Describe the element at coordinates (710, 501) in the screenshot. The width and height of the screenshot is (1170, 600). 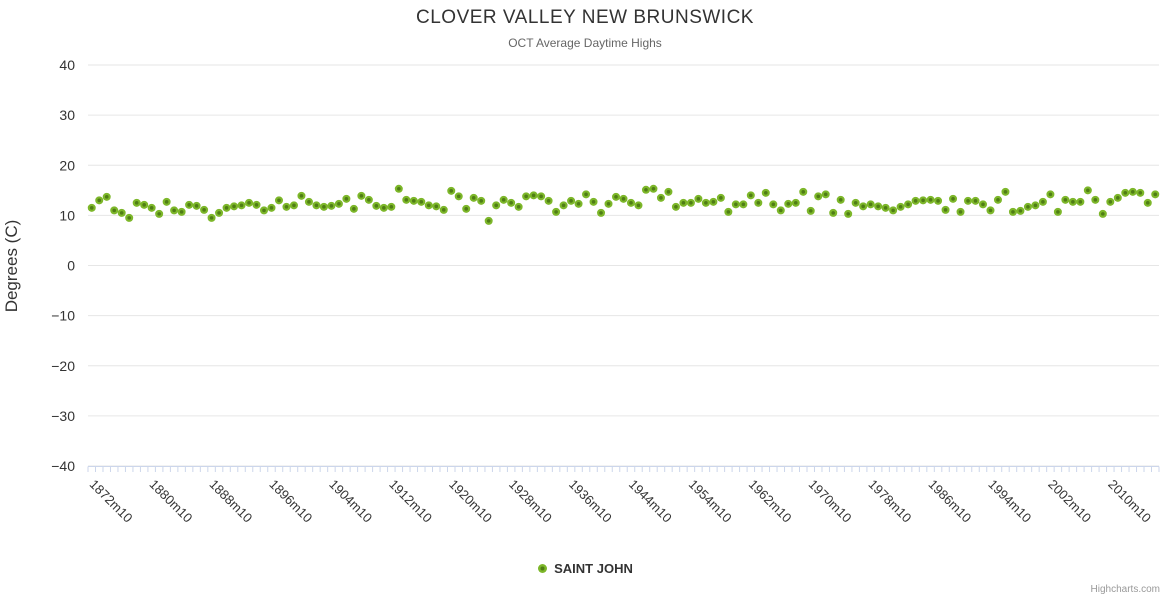
I see `svg-text: 1954m10` at that location.